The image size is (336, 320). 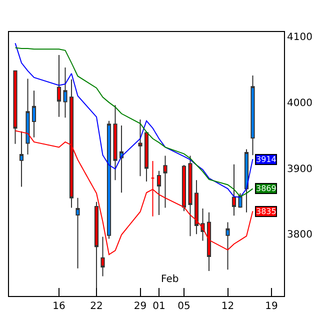 What do you see at coordinates (170, 279) in the screenshot?
I see `annotation: Feb` at bounding box center [170, 279].